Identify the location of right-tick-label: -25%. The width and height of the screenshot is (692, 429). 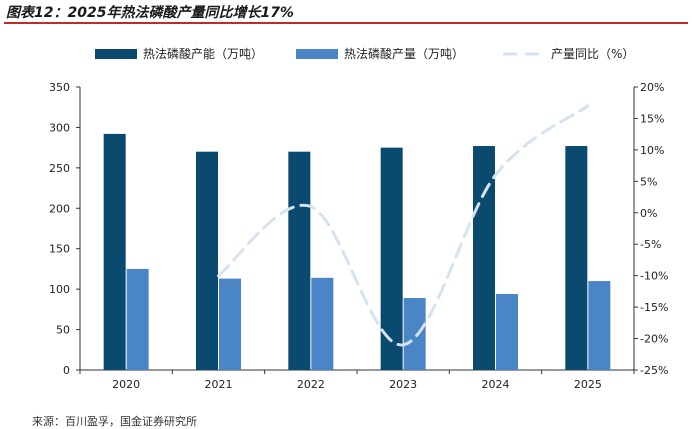
(654, 370).